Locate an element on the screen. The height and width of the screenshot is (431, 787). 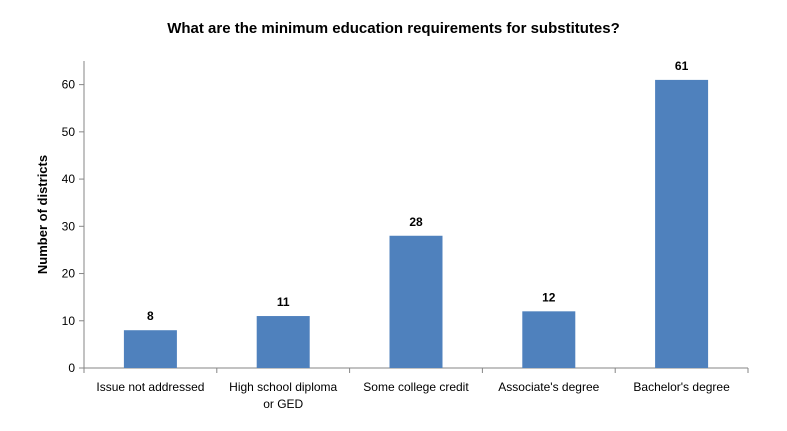
y-tick-label: 30 is located at coordinates (69, 226).